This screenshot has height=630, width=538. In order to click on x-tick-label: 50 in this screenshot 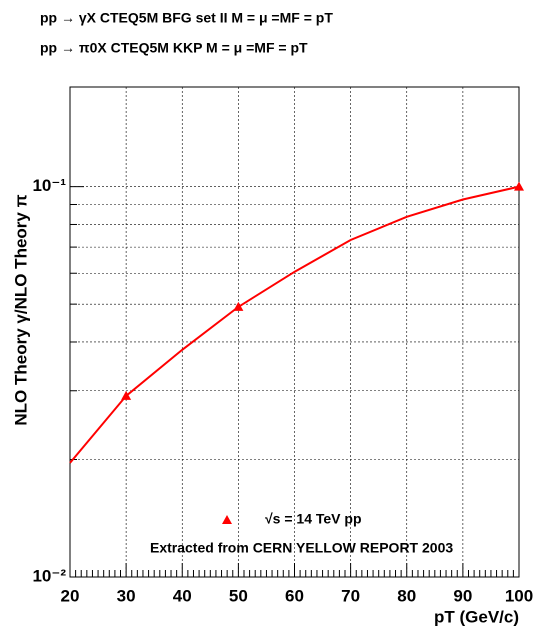, I will do `click(238, 595)`.